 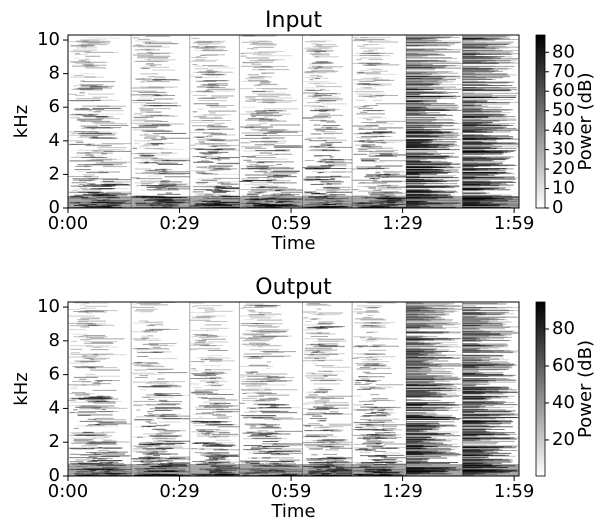 I want to click on colorbar-tick-label: 10, so click(x=563, y=188).